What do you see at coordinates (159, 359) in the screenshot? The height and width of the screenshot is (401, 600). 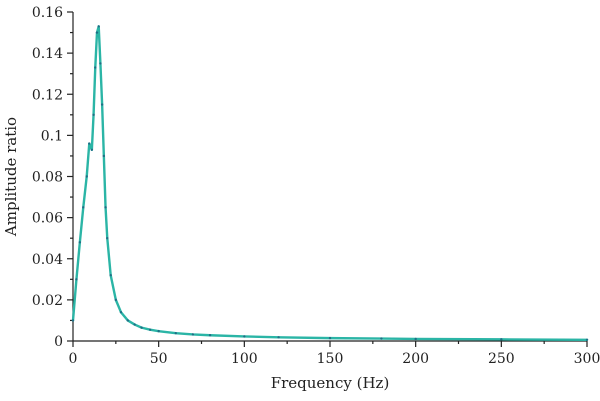 I see `x-tick-label: 50` at bounding box center [159, 359].